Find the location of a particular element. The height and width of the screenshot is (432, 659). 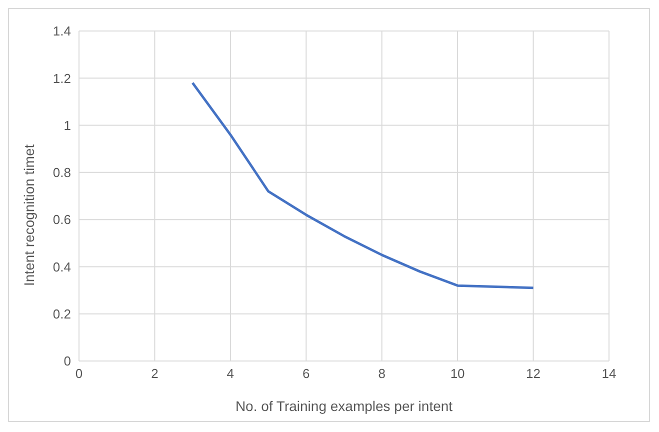

x-tick-label: 4 is located at coordinates (230, 374).